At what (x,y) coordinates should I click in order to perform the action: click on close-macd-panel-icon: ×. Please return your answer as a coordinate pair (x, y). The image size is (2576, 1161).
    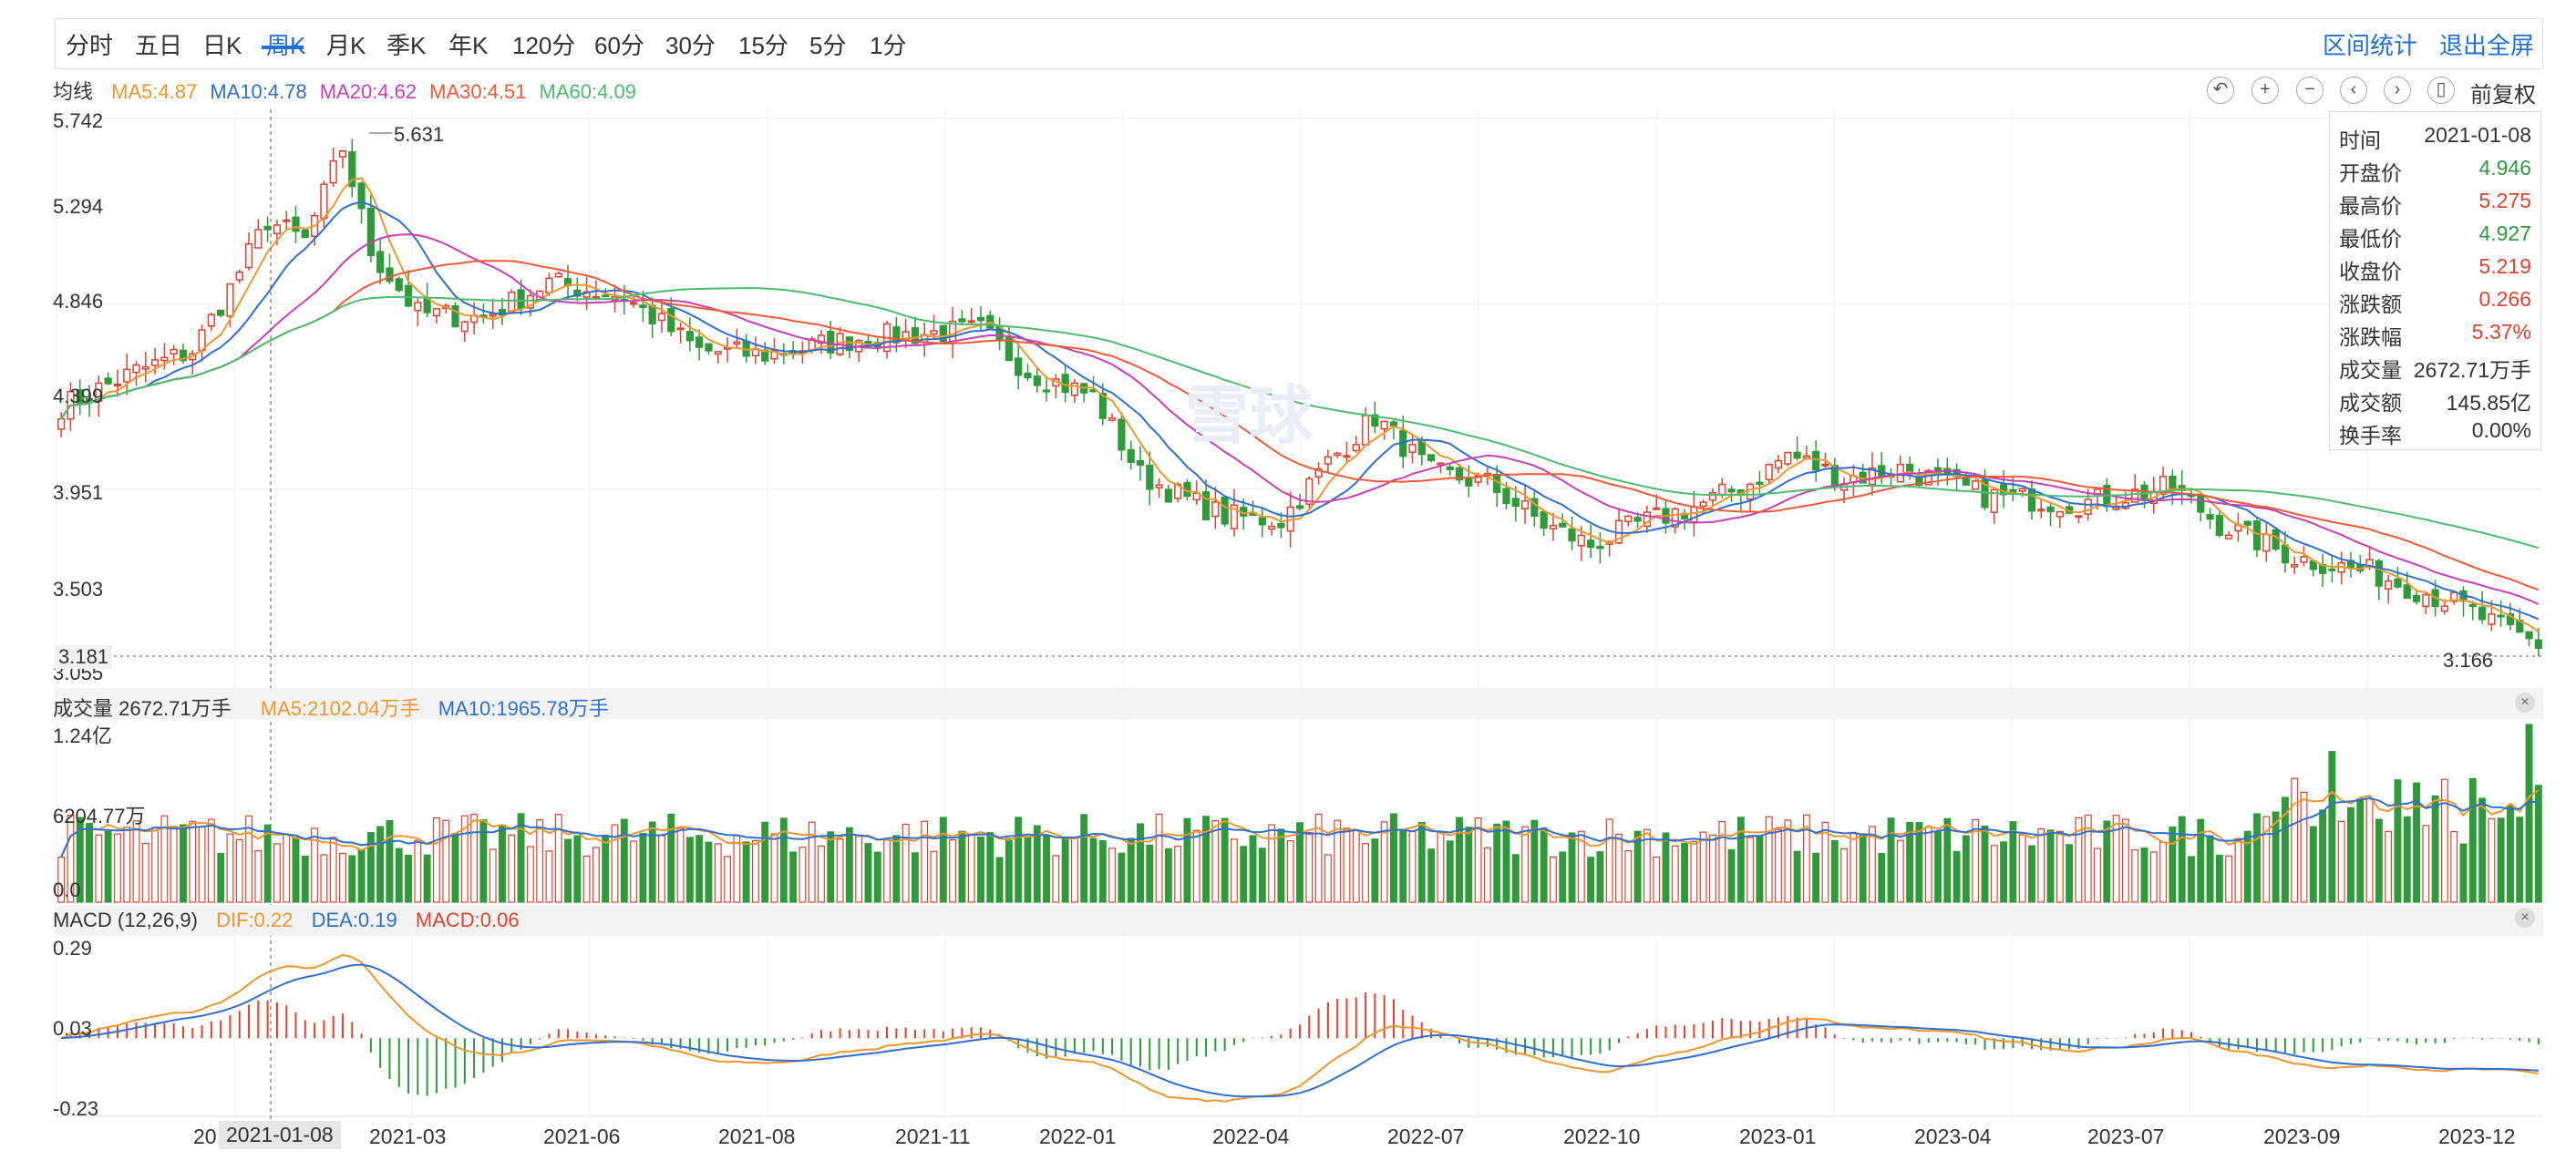
    Looking at the image, I should click on (2525, 918).